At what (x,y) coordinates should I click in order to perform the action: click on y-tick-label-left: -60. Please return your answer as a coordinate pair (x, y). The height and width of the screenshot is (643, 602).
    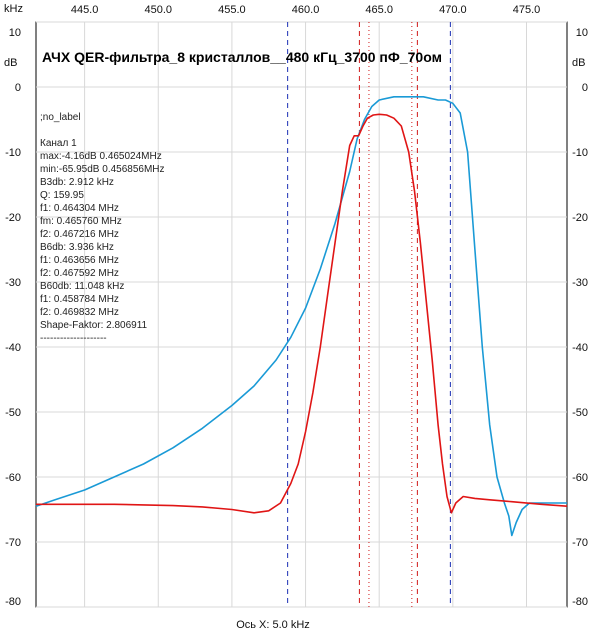
    Looking at the image, I should click on (13, 478).